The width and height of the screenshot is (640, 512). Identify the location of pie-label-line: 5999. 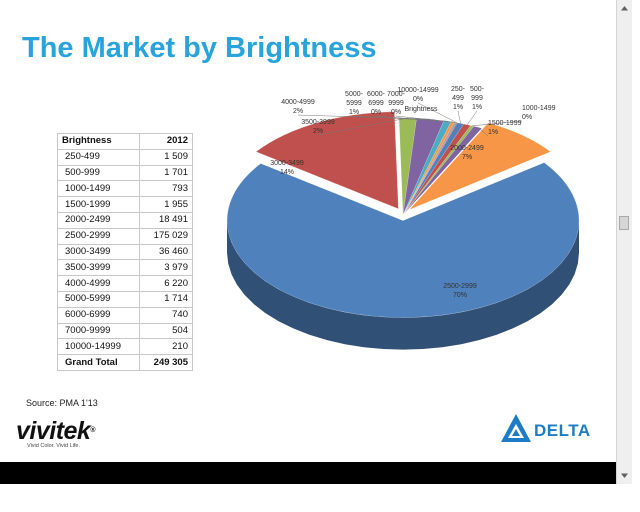
(354, 103).